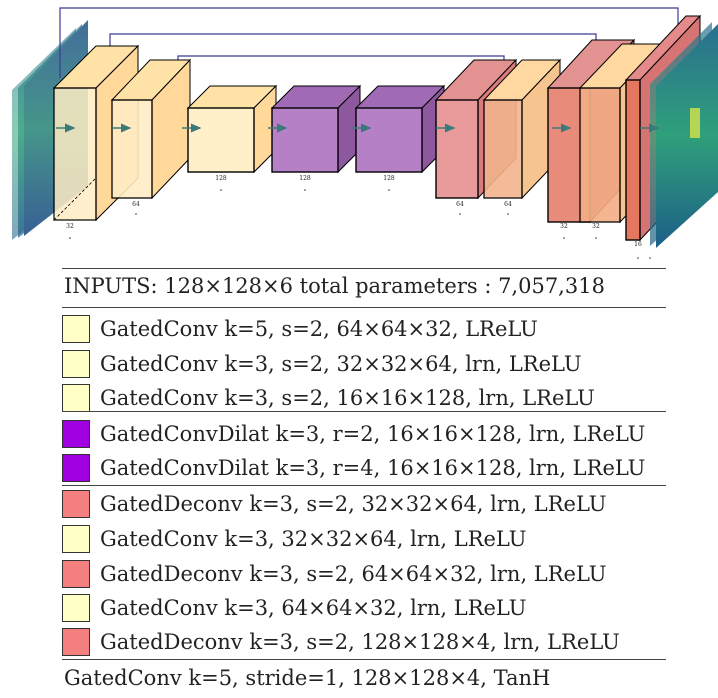 This screenshot has width=718, height=698. I want to click on layer-row: GatedConv k=3, 32×32×64, lrn, LReLU, so click(364, 539).